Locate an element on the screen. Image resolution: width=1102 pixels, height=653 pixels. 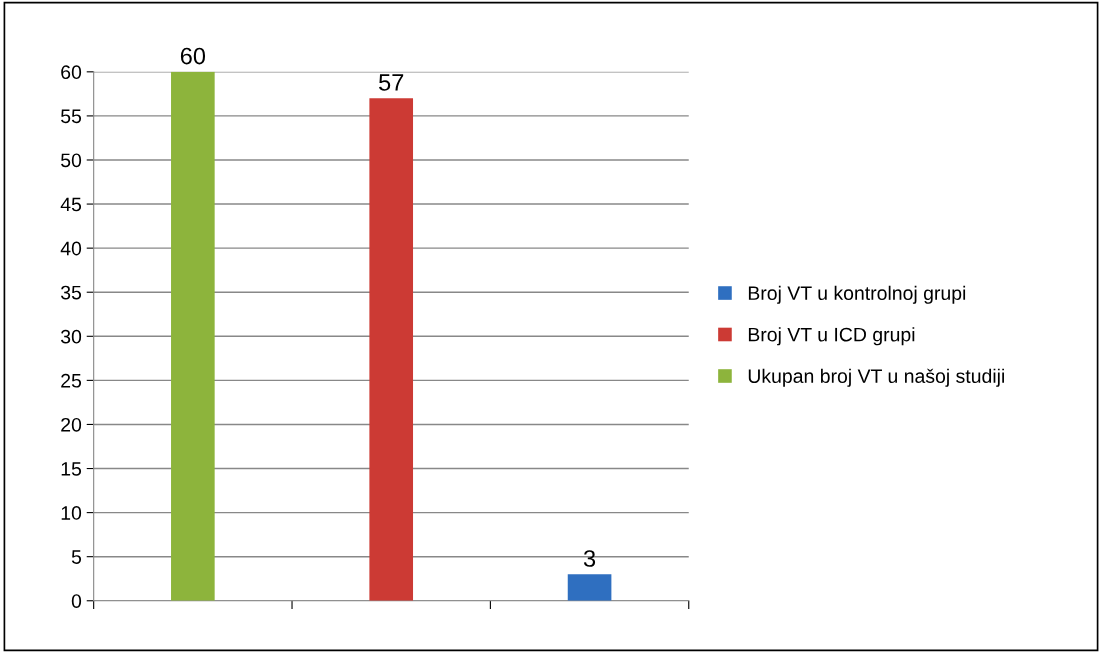
y-tick-label: 50 is located at coordinates (71, 160).